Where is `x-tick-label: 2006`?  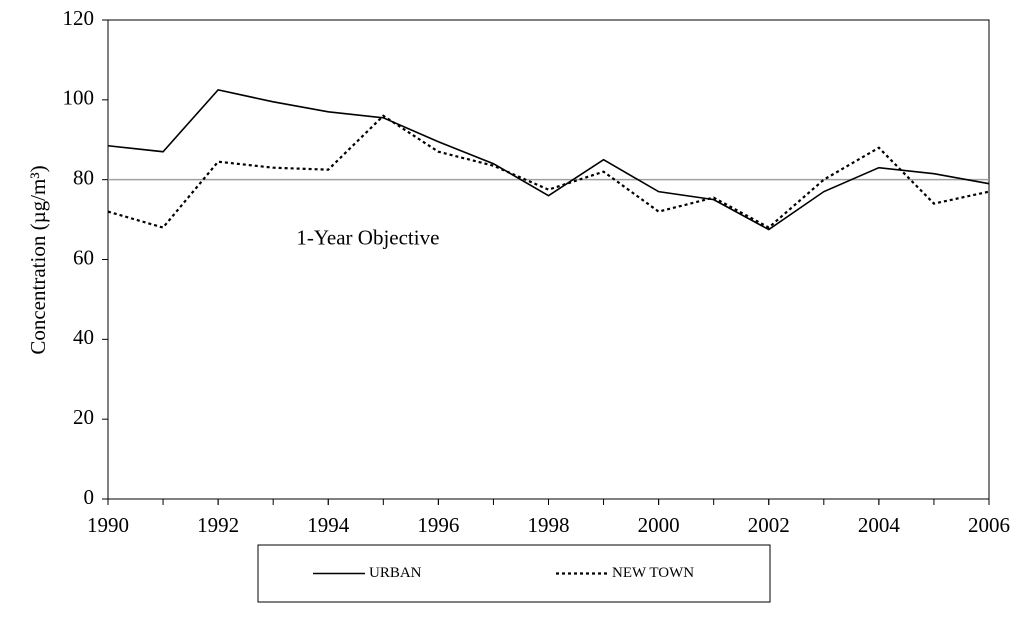 x-tick-label: 2006 is located at coordinates (989, 525).